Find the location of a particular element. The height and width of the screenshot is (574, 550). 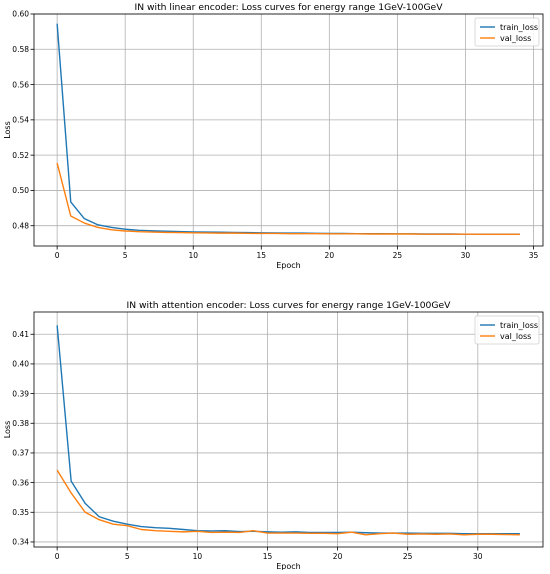

y-tick-label: 0.41 is located at coordinates (20, 334).